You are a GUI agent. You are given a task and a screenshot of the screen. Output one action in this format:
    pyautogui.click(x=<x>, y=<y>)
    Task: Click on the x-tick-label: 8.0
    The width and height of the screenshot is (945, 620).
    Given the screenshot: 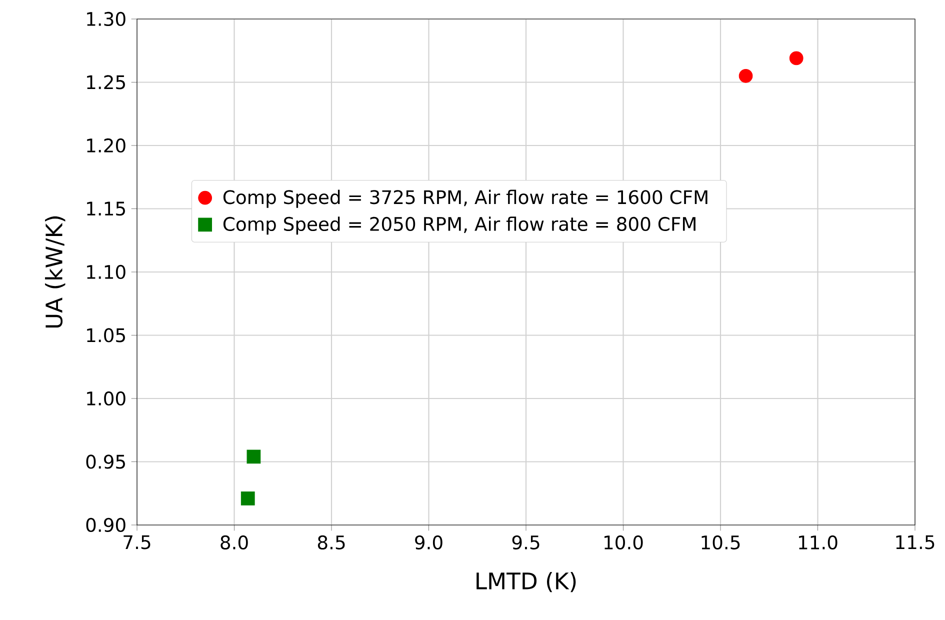 What is the action you would take?
    pyautogui.click(x=234, y=542)
    